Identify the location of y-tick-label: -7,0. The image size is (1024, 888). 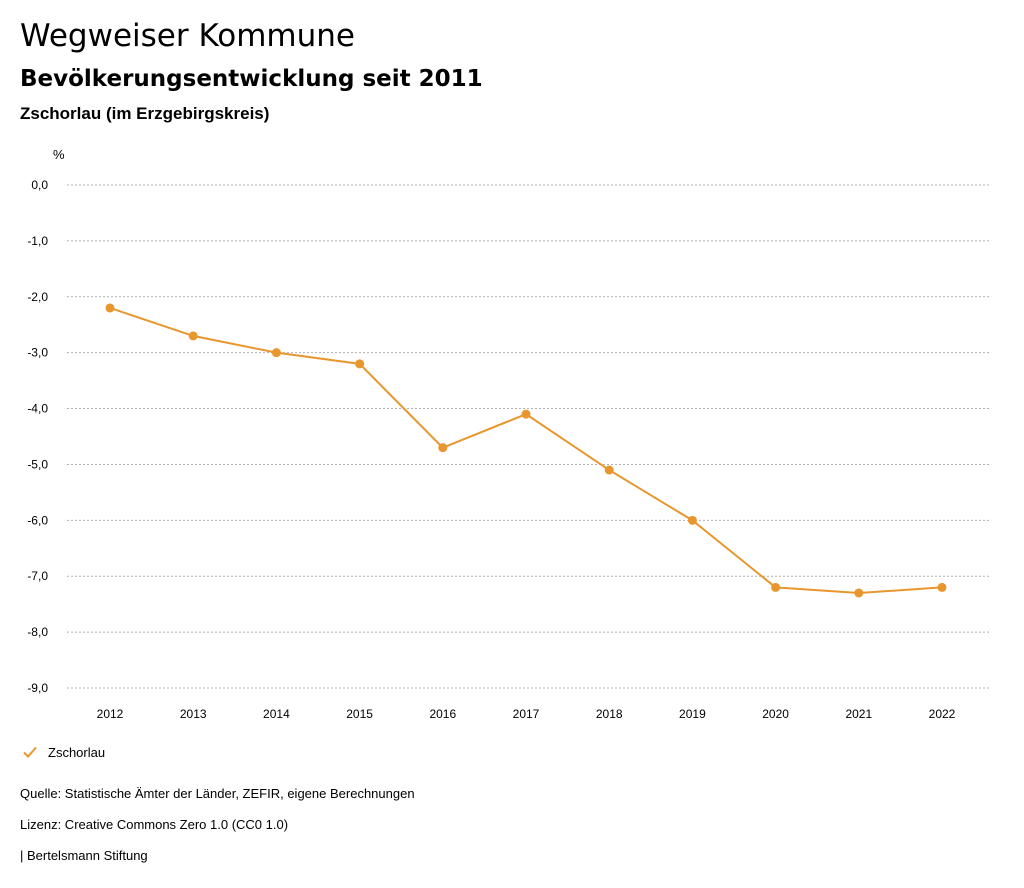
(37, 576).